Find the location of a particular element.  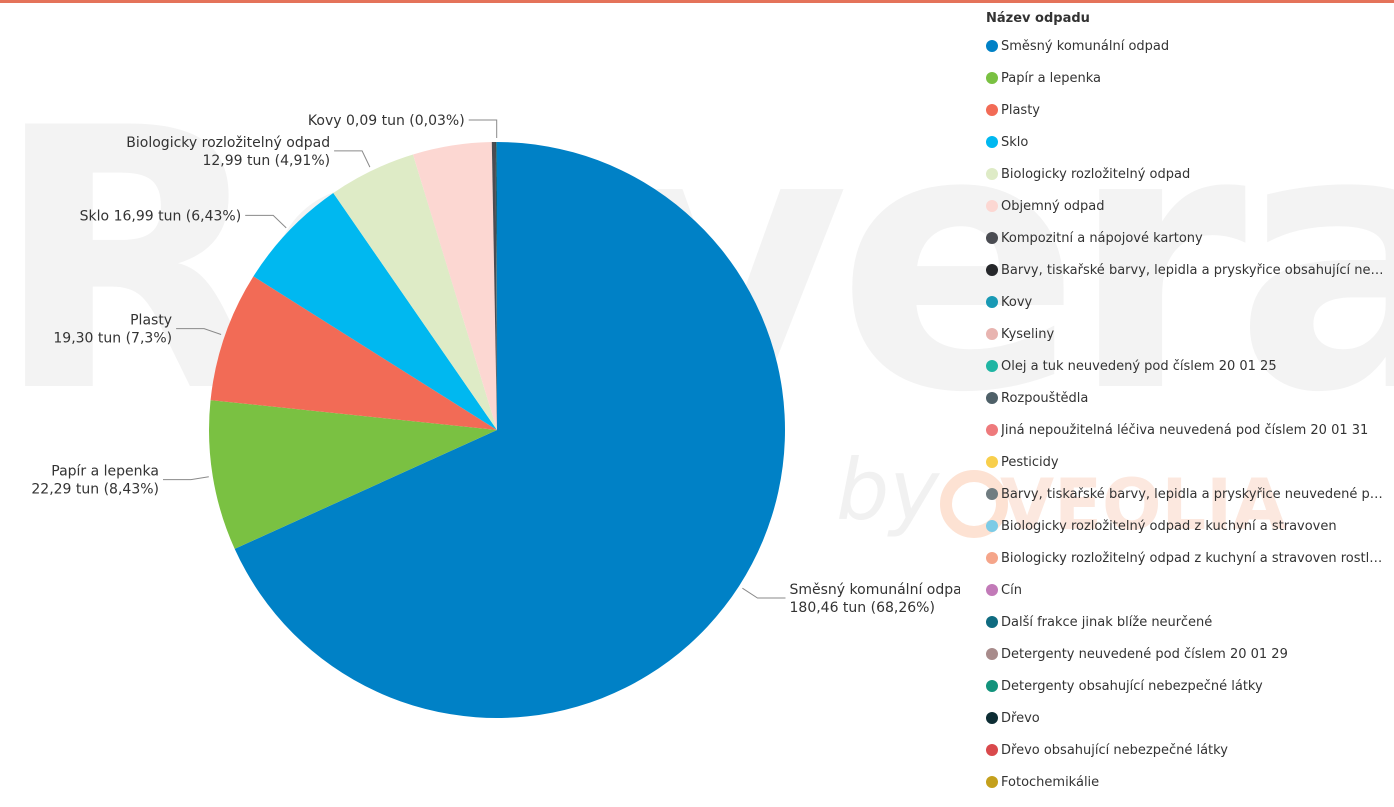

legend-item: Kompozitní a nápojové kartony is located at coordinates (1185, 238).